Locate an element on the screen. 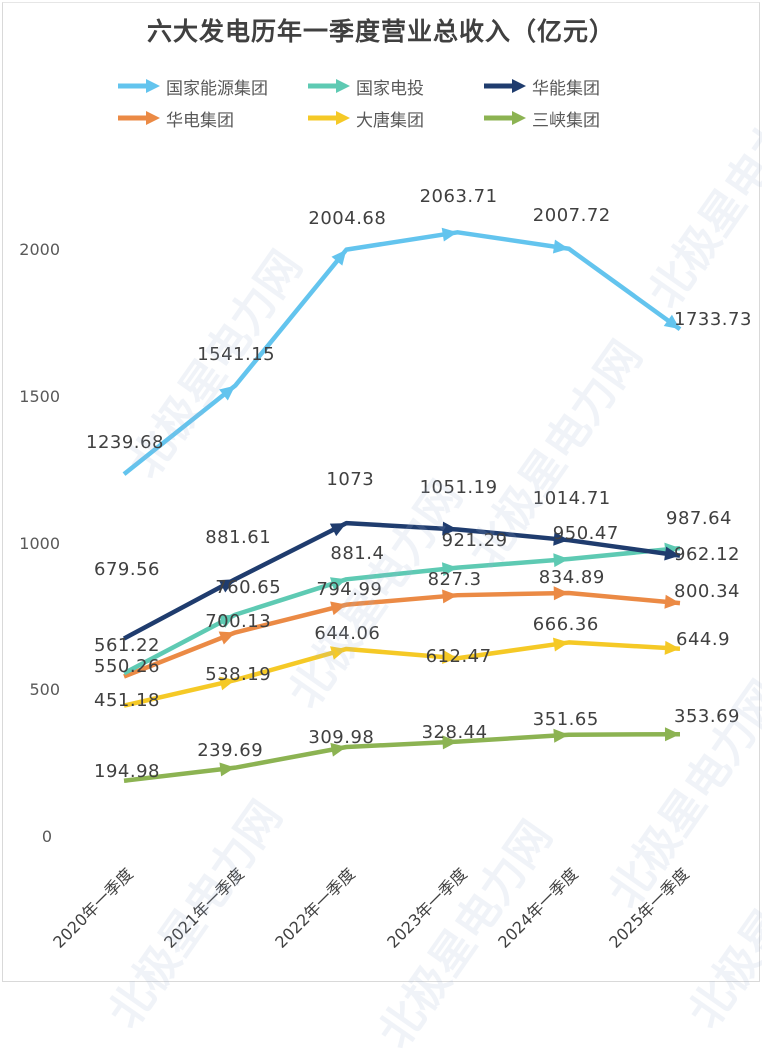  legend-item: 华能集团 is located at coordinates (542, 87).